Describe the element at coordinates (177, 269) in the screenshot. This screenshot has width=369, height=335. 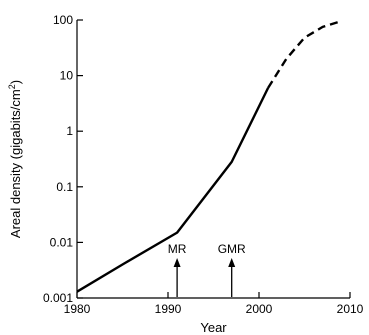
I see `annotation-mr: MR` at that location.